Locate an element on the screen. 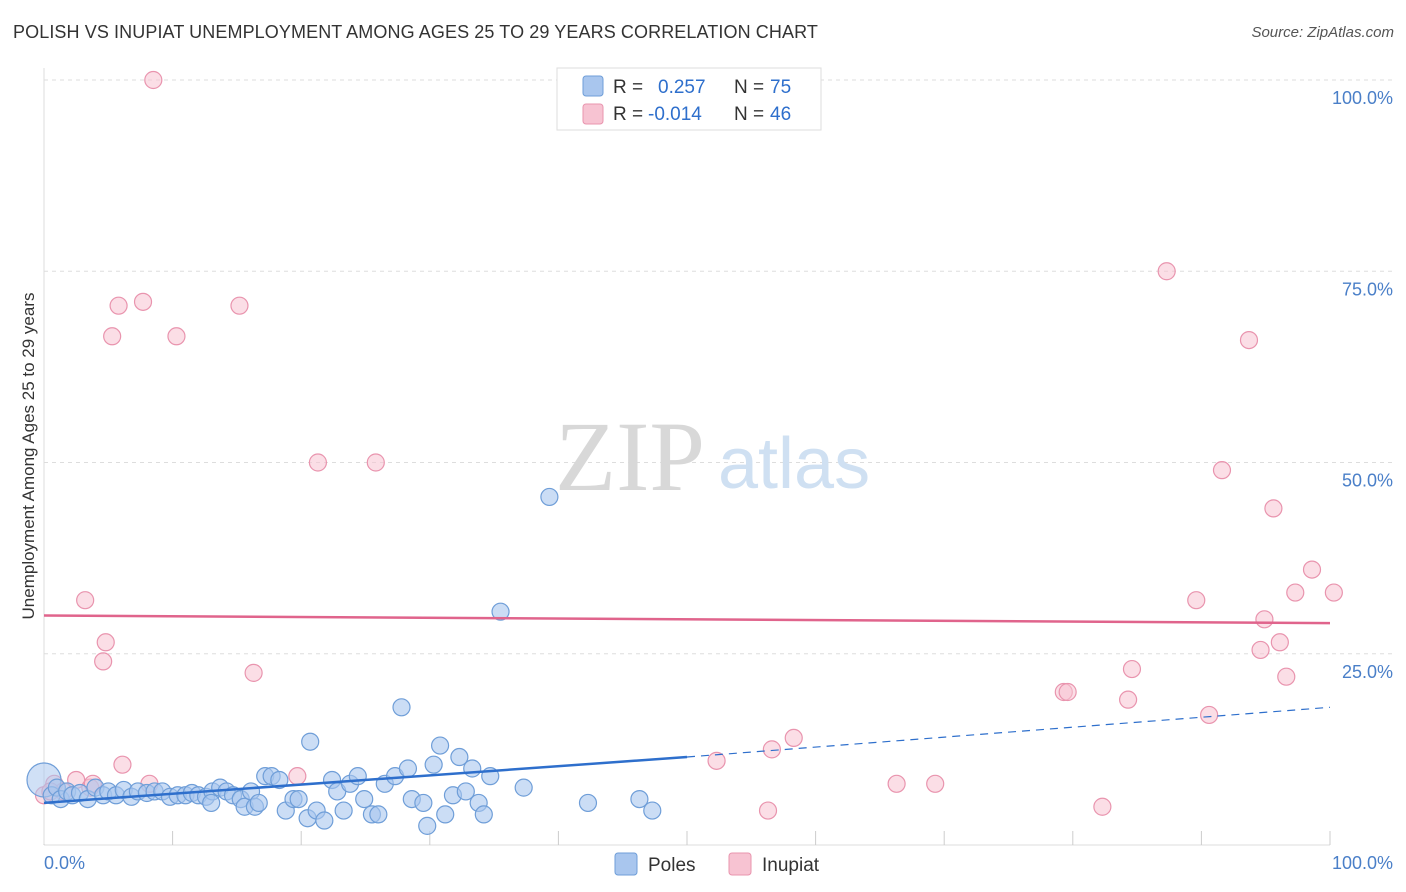 Image resolution: width=1406 pixels, height=892 pixels. x-tick-labels: 0.0% 100.0% is located at coordinates (718, 863).